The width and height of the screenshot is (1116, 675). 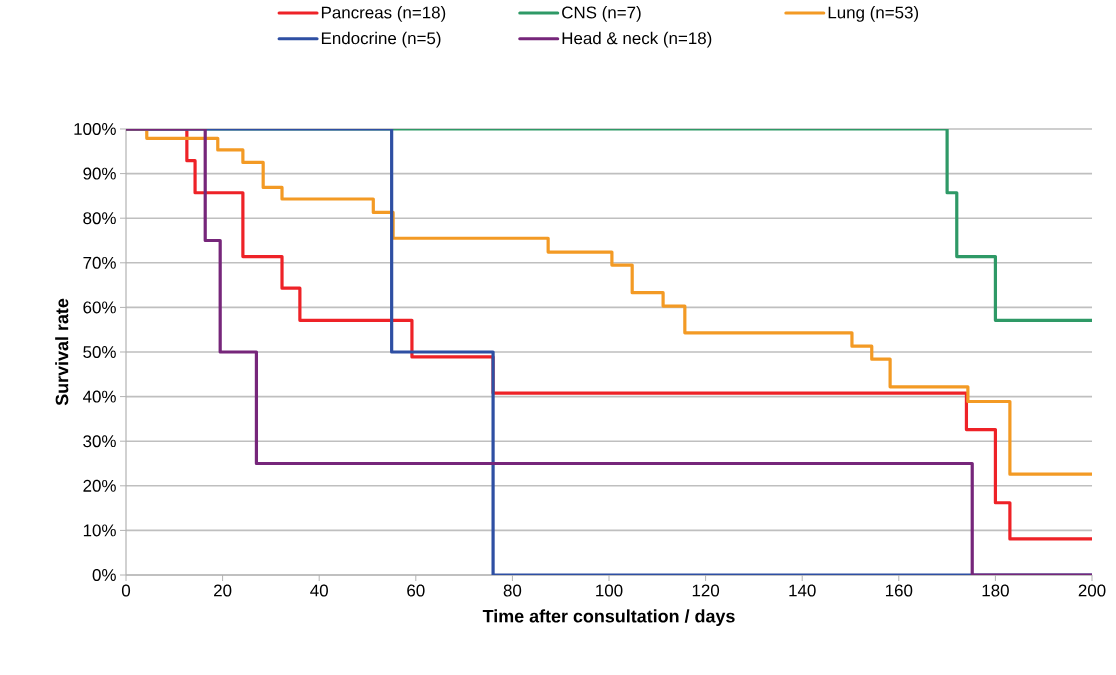 I want to click on y-tick-label: 100%, so click(x=95, y=129).